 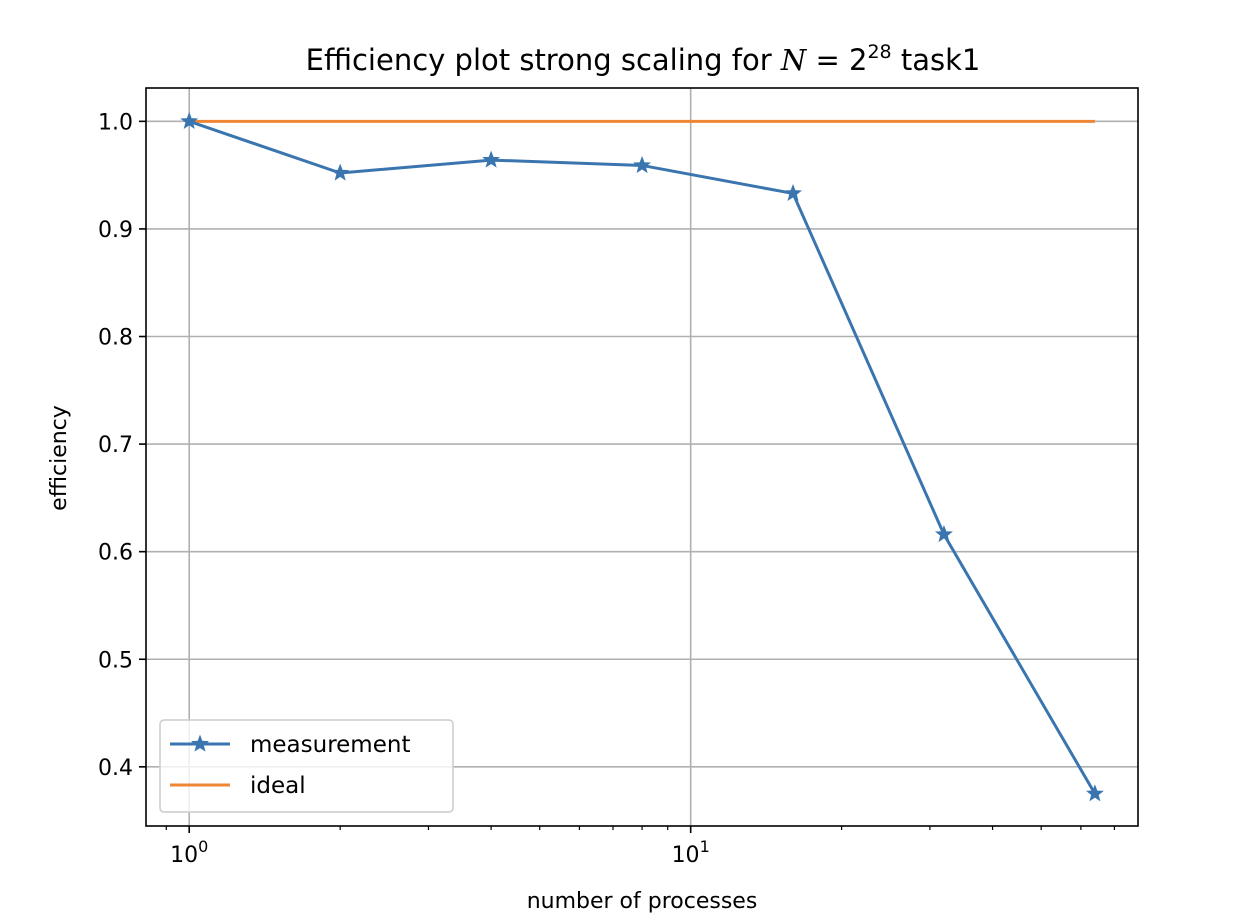 I want to click on legend-entries: measurement ideal, so click(x=290, y=765).